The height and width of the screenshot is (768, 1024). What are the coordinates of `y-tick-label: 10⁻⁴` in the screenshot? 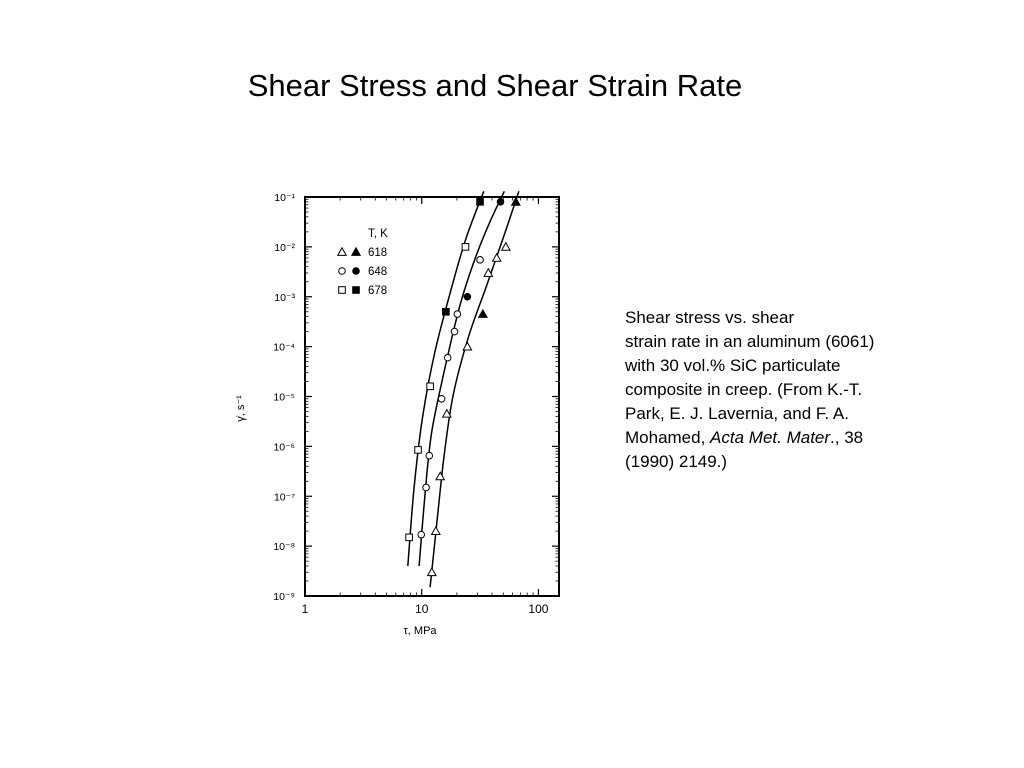 It's located at (284, 348).